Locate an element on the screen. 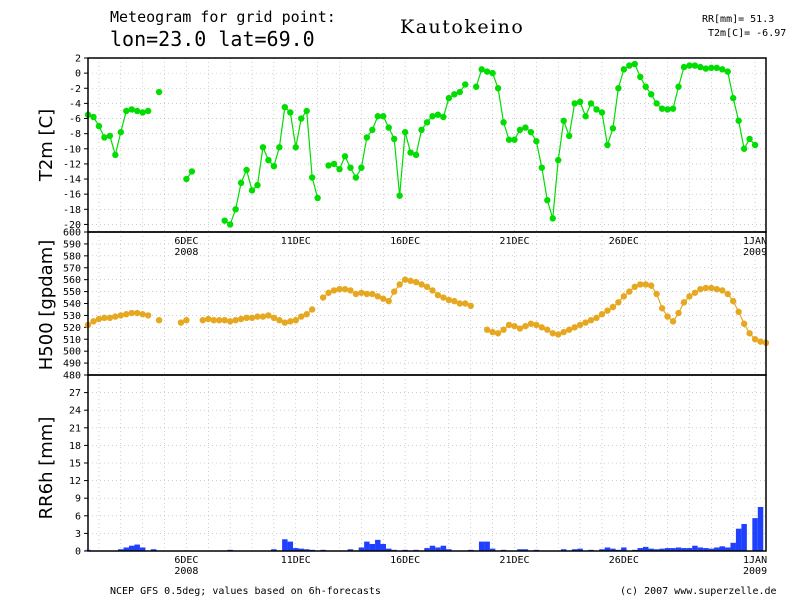 This screenshot has width=800, height=600. rr6h-ytick-label: 9 is located at coordinates (78, 499).